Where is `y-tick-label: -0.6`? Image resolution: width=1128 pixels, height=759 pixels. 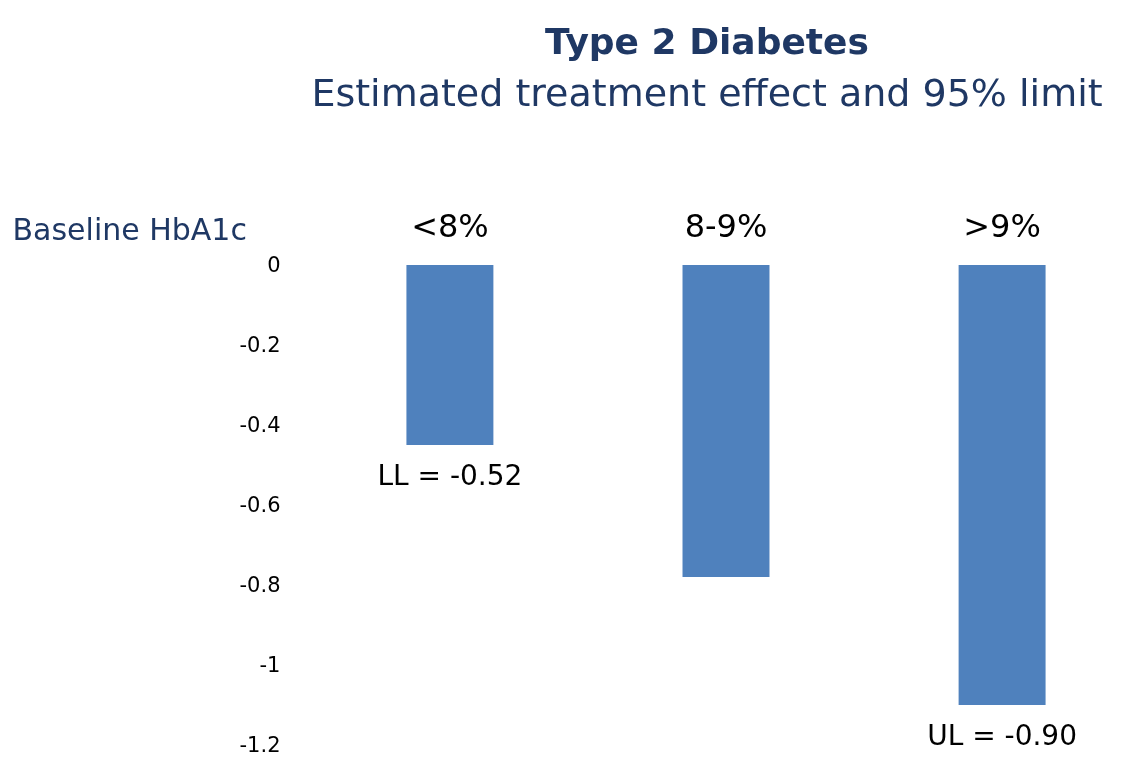 y-tick-label: -0.6 is located at coordinates (260, 504).